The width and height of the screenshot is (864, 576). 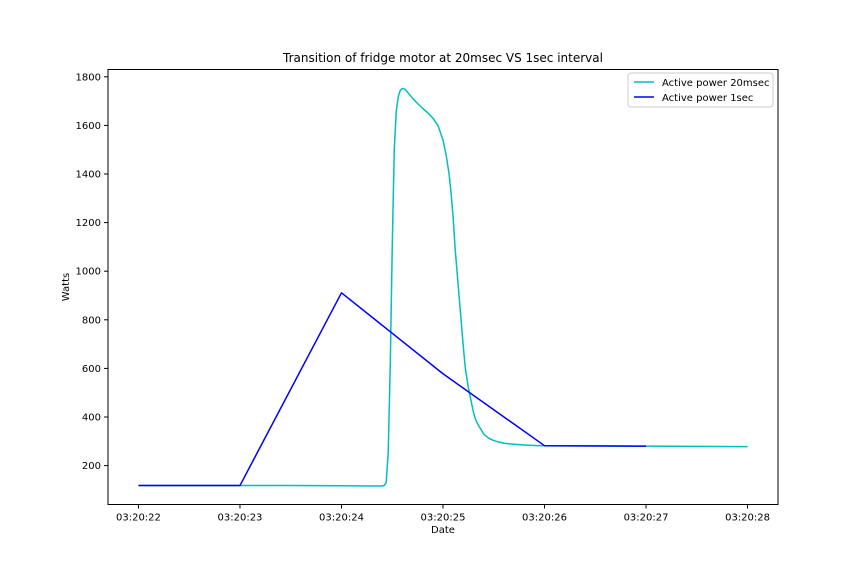 I want to click on y-tick-label: 200, so click(x=91, y=466).